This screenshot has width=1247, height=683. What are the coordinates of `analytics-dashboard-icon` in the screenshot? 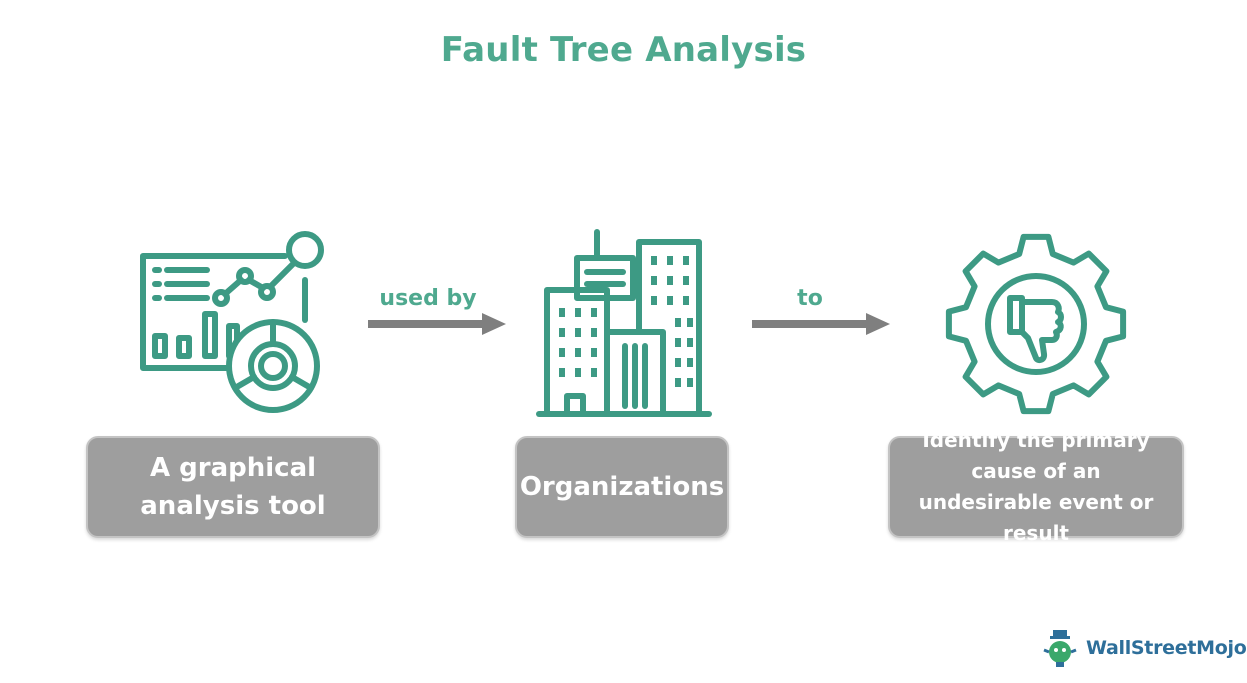 It's located at (232, 323).